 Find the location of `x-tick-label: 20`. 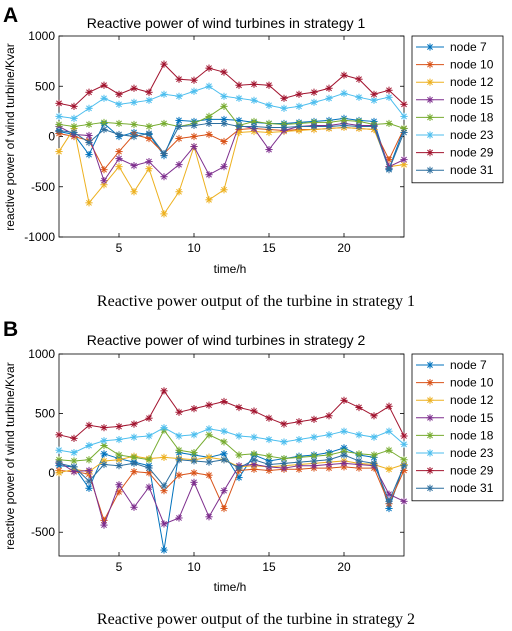

x-tick-label: 20 is located at coordinates (344, 567).